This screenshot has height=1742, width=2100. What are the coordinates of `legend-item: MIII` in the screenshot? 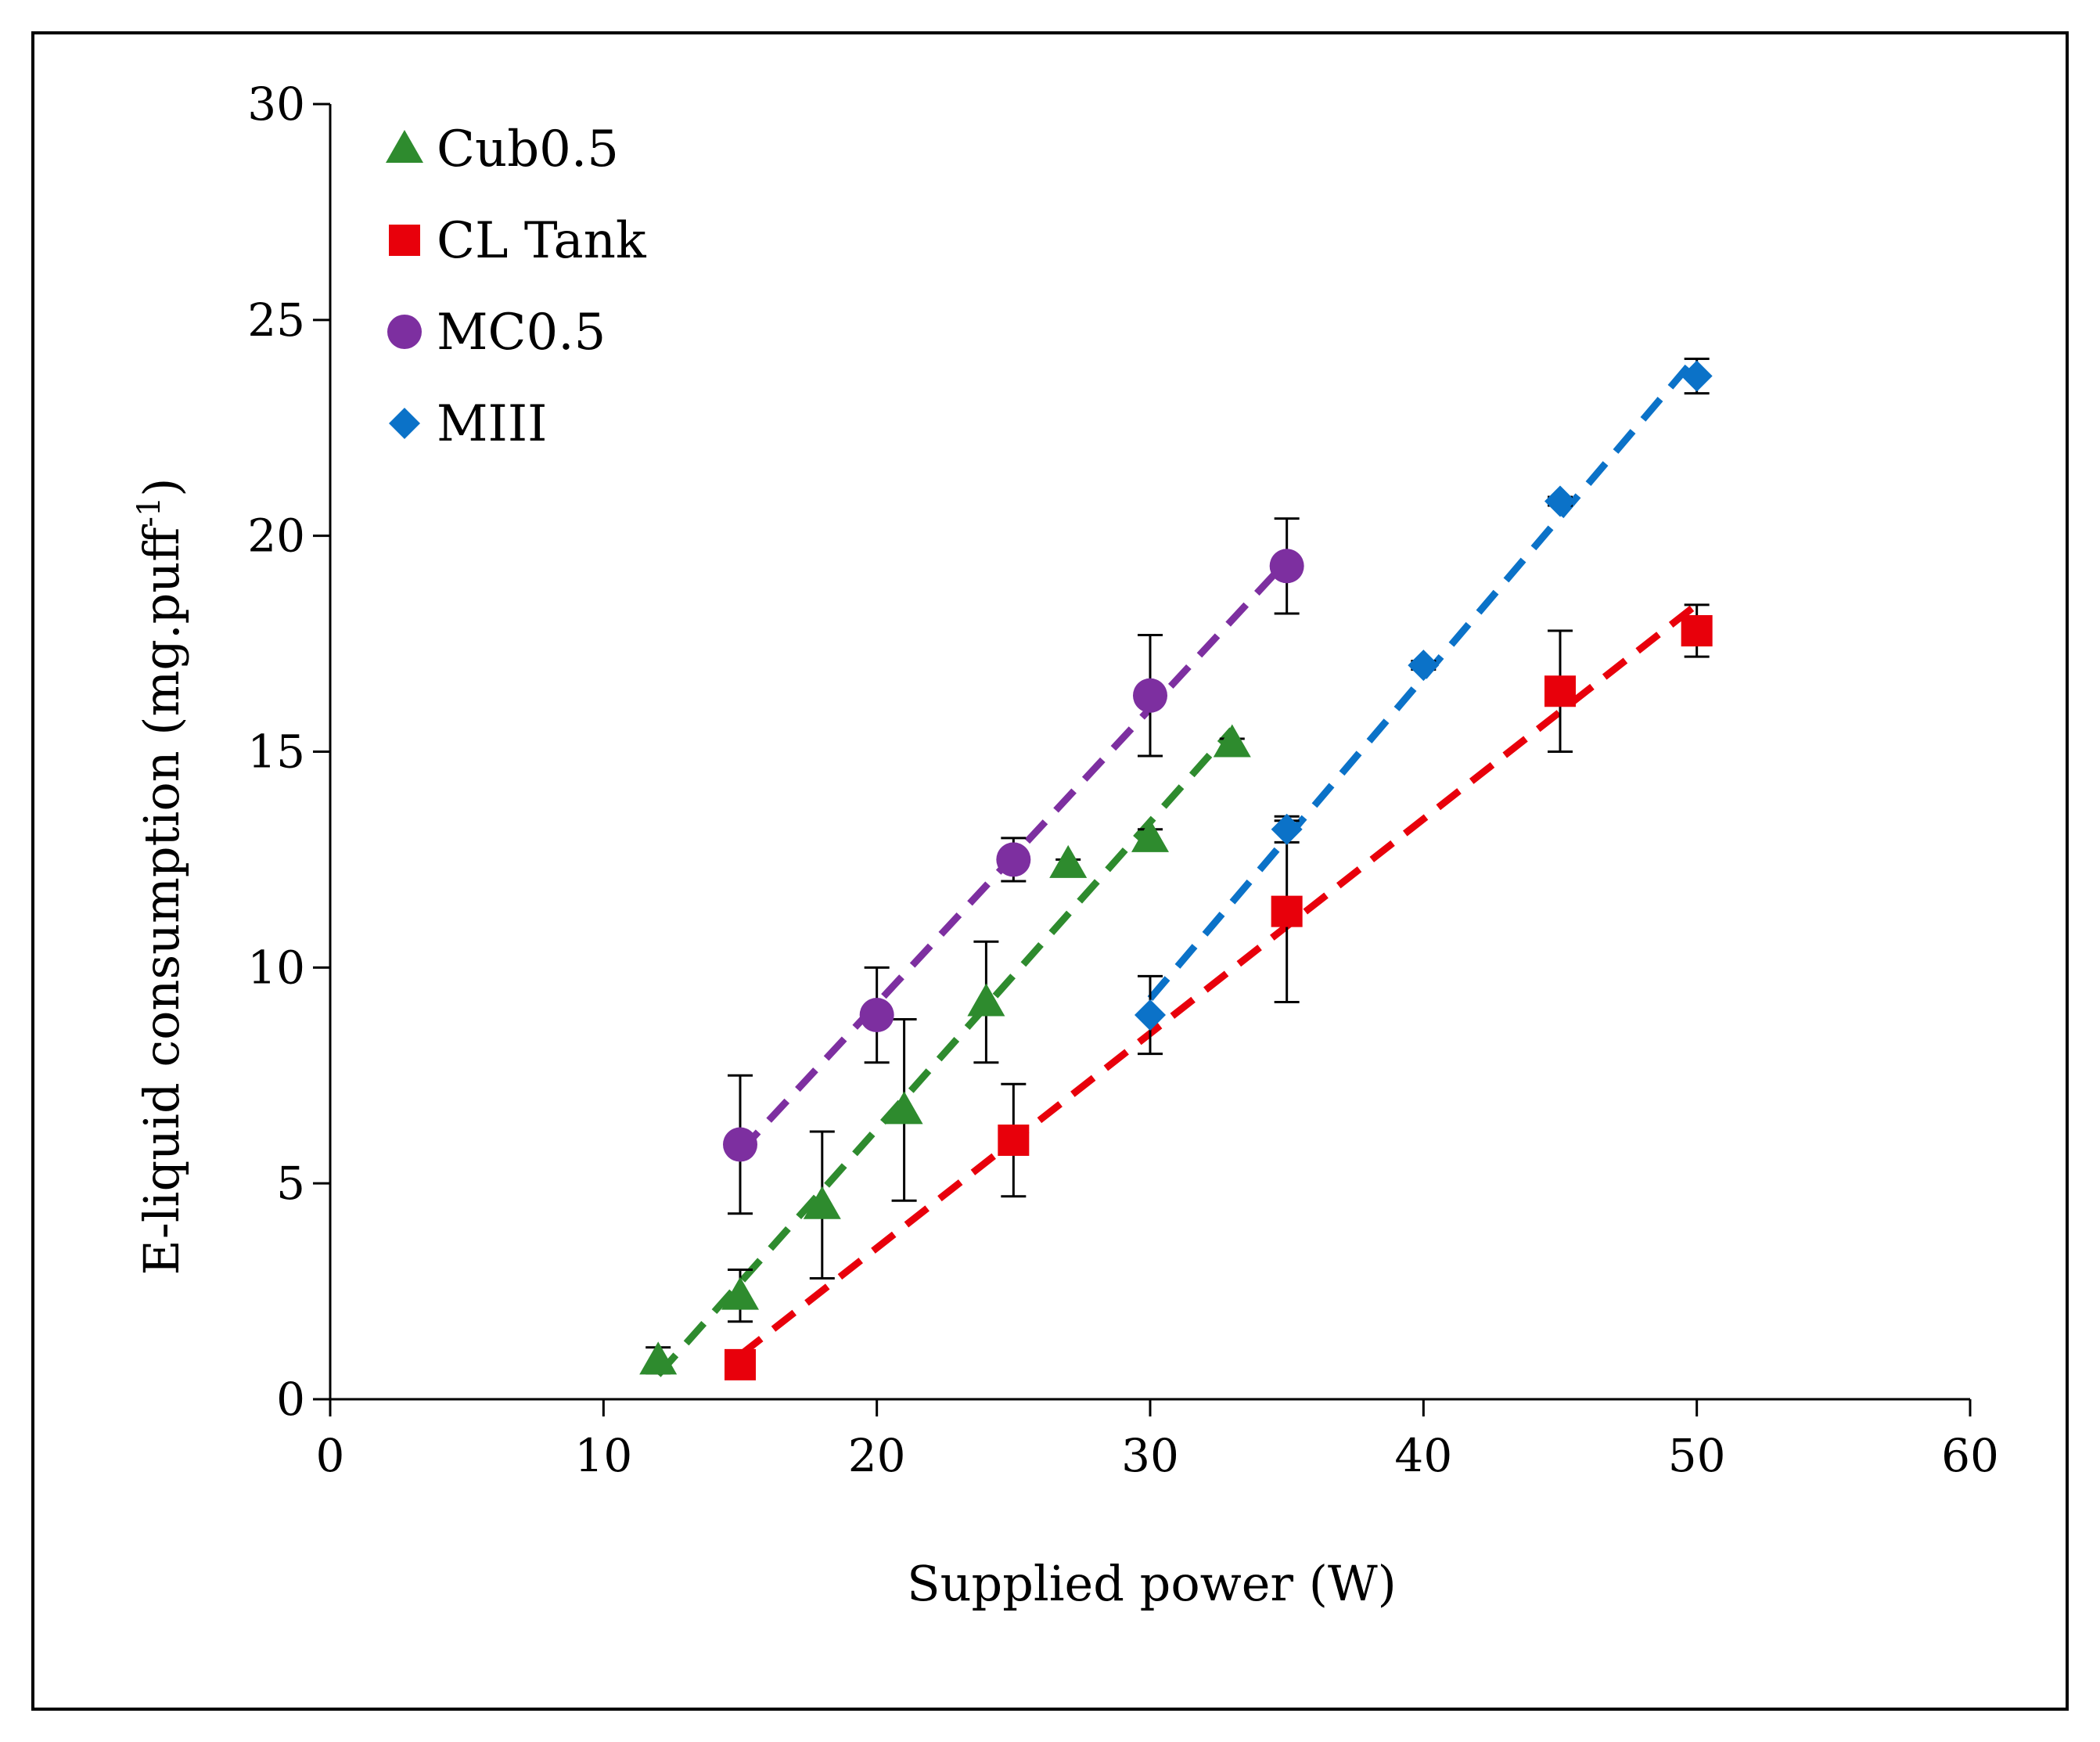 It's located at (468, 424).